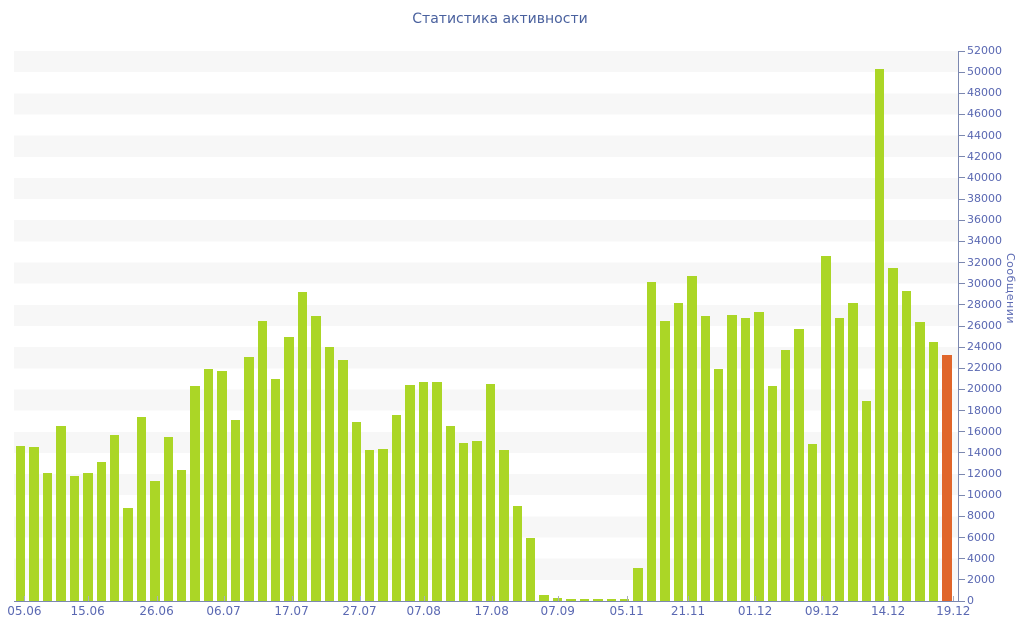 The image size is (1024, 640). Describe the element at coordinates (984, 452) in the screenshot. I see `y-axis-tick-label: 14000` at that location.